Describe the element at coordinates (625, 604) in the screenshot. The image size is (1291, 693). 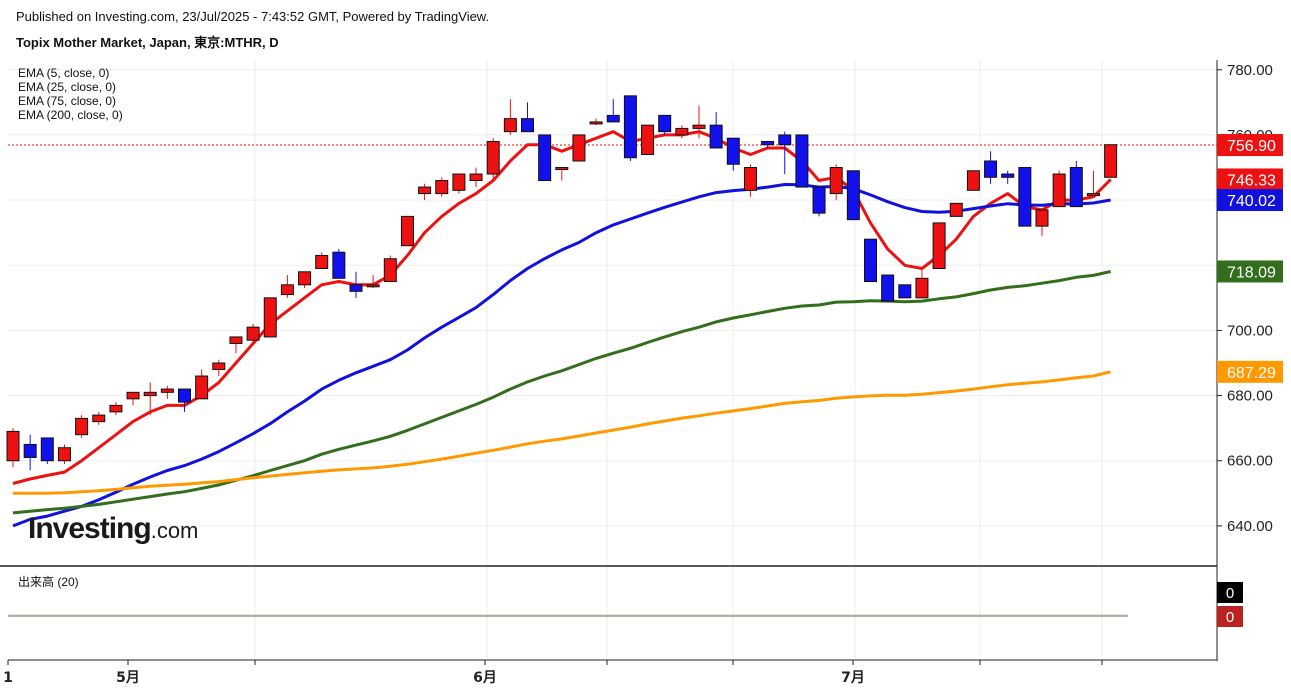
I see `volume-pane: 00` at that location.